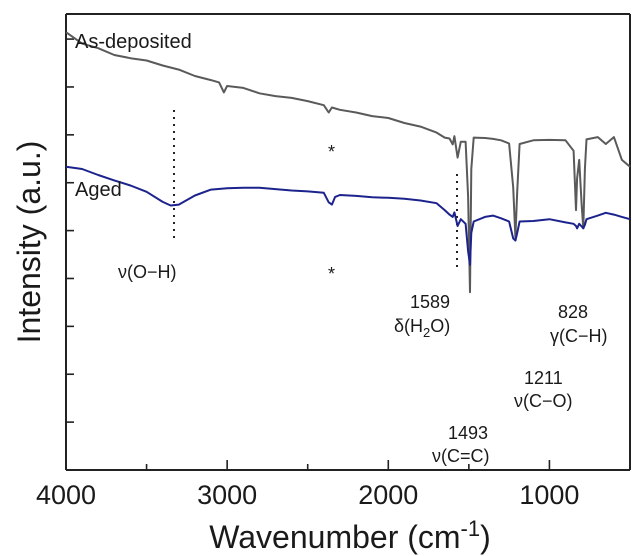 The image size is (632, 556). I want to click on annotation-828-number: 828, so click(573, 312).